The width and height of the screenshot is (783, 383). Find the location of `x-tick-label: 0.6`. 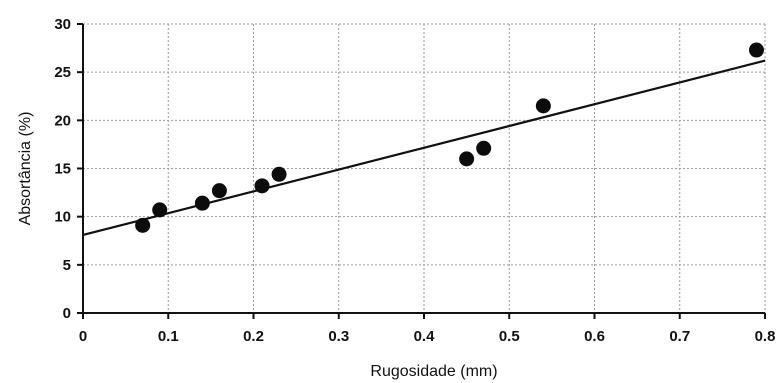

x-tick-label: 0.6 is located at coordinates (594, 336).